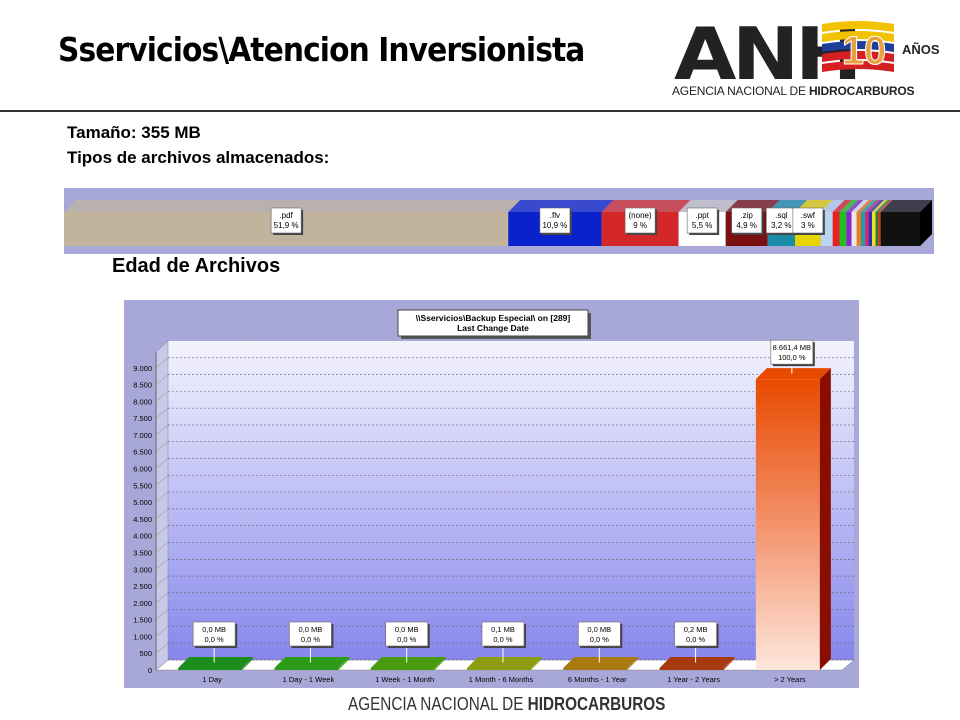 The image size is (960, 720). I want to click on y-tick-label: 7.500, so click(142, 418).